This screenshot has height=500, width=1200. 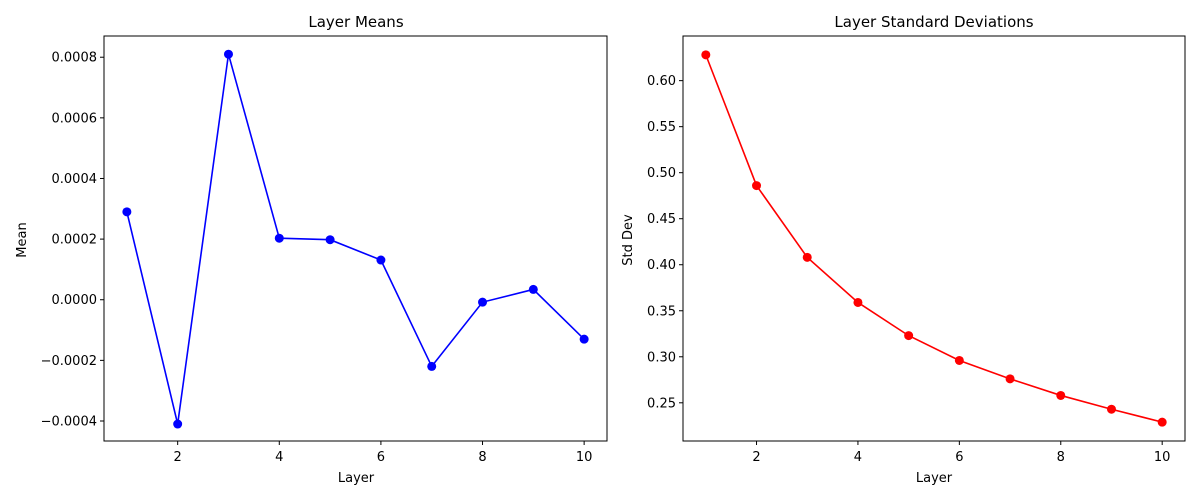 What do you see at coordinates (75, 118) in the screenshot?
I see `y-tick-label: 0.0006` at bounding box center [75, 118].